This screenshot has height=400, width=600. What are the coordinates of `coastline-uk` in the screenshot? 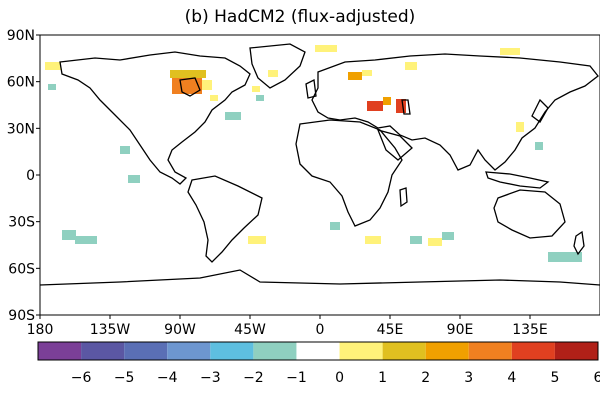 It's located at (311, 89).